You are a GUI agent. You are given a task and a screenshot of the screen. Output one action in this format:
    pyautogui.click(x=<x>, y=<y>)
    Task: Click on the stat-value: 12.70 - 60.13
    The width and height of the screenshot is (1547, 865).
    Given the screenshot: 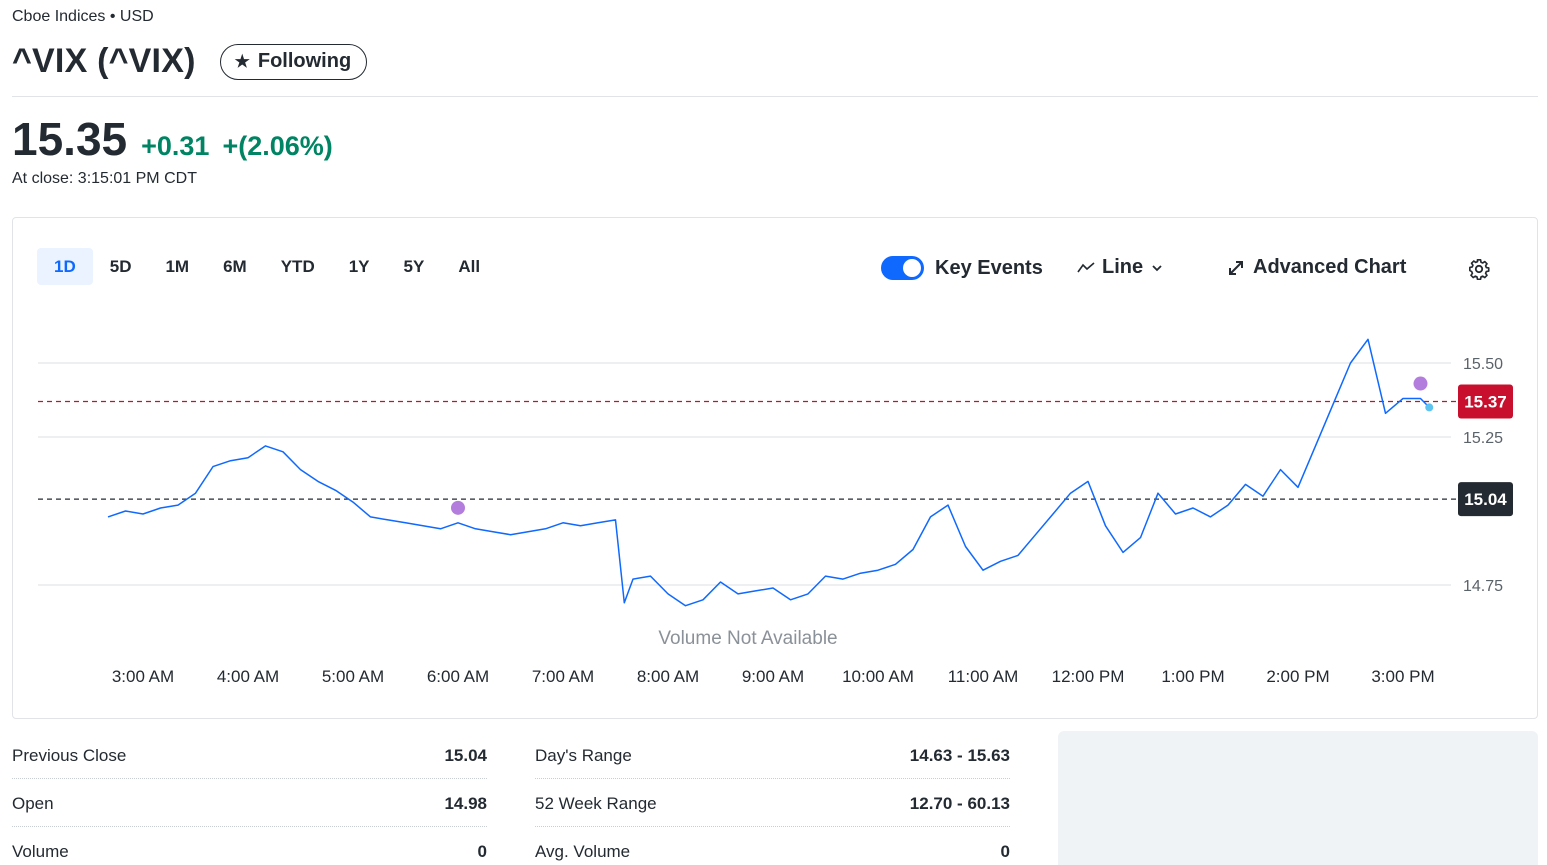 What is the action you would take?
    pyautogui.click(x=959, y=803)
    